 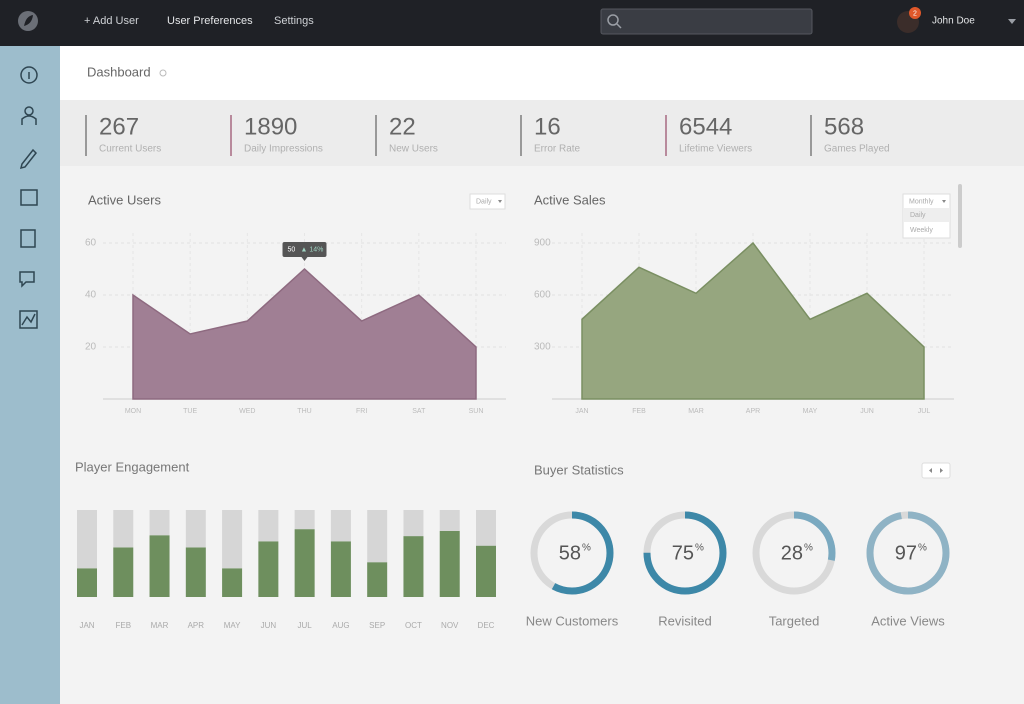 I want to click on x-tick-label: MAR, so click(x=160, y=625).